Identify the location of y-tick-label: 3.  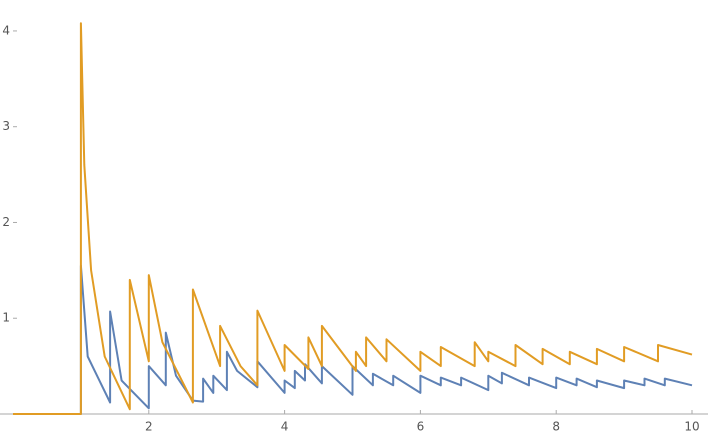
(6, 126).